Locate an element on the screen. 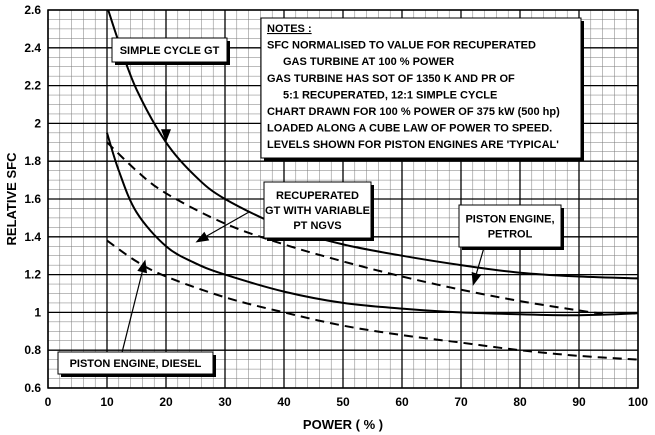 The height and width of the screenshot is (435, 655). x-tick-label: 90 is located at coordinates (579, 402).